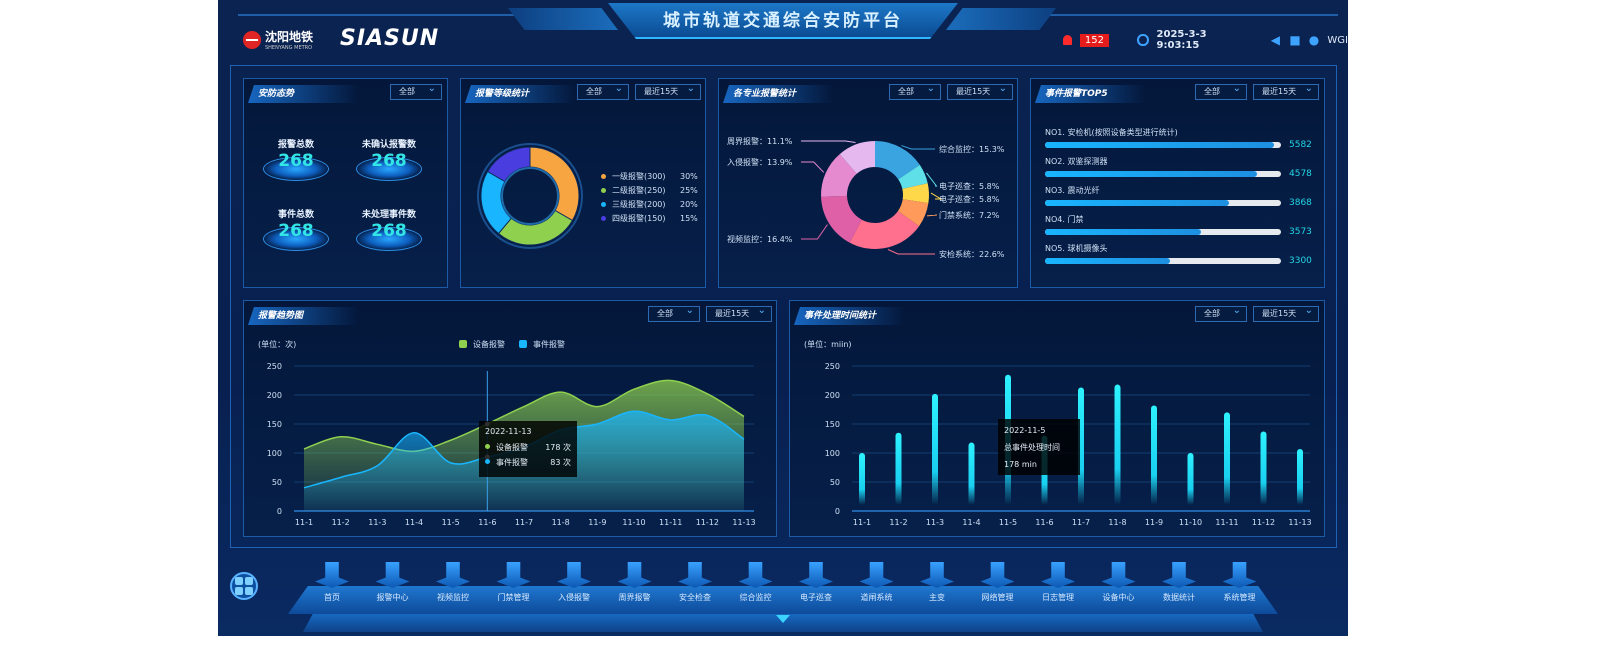 This screenshot has width=1600, height=650. What do you see at coordinates (756, 582) in the screenshot?
I see `nav-item: 综合监控` at bounding box center [756, 582].